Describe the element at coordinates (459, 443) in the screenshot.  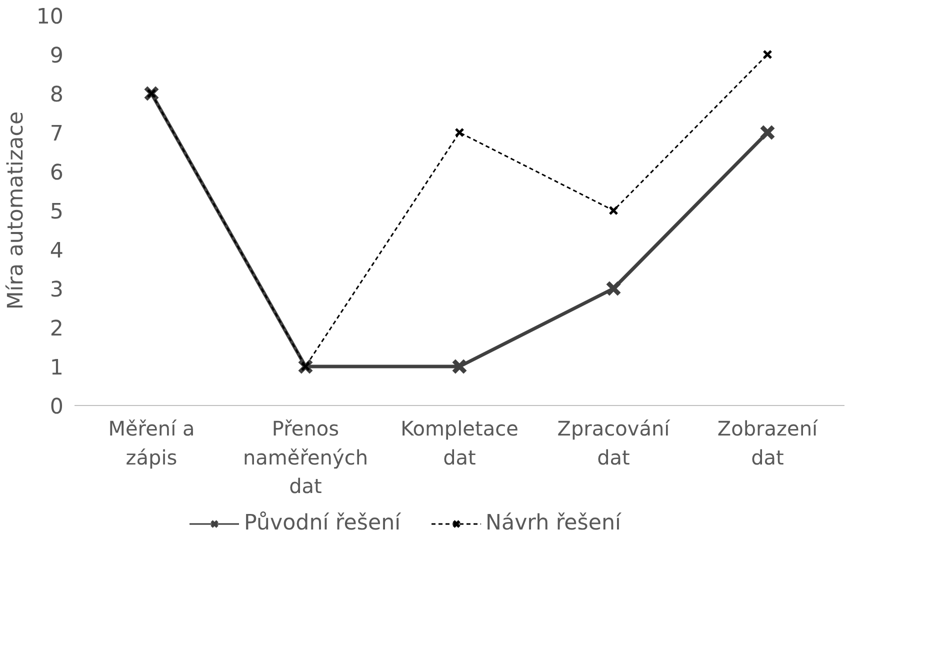
I see `x-tick-label: Kompletace dat` at that location.